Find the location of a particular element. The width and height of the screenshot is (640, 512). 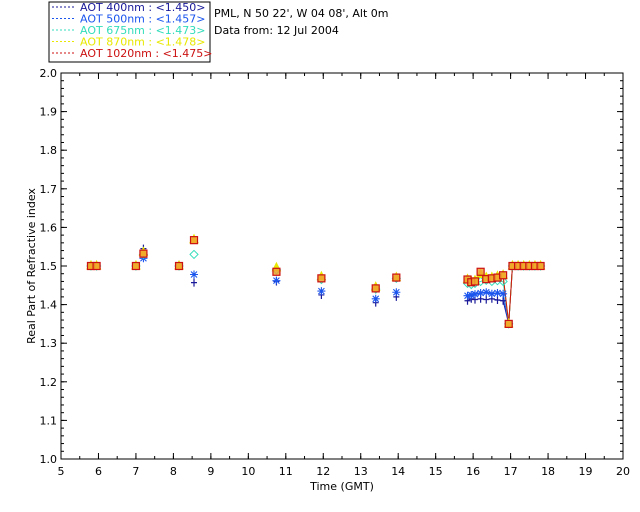

data-date: Data from: 12 Jul 2004 is located at coordinates (276, 30).